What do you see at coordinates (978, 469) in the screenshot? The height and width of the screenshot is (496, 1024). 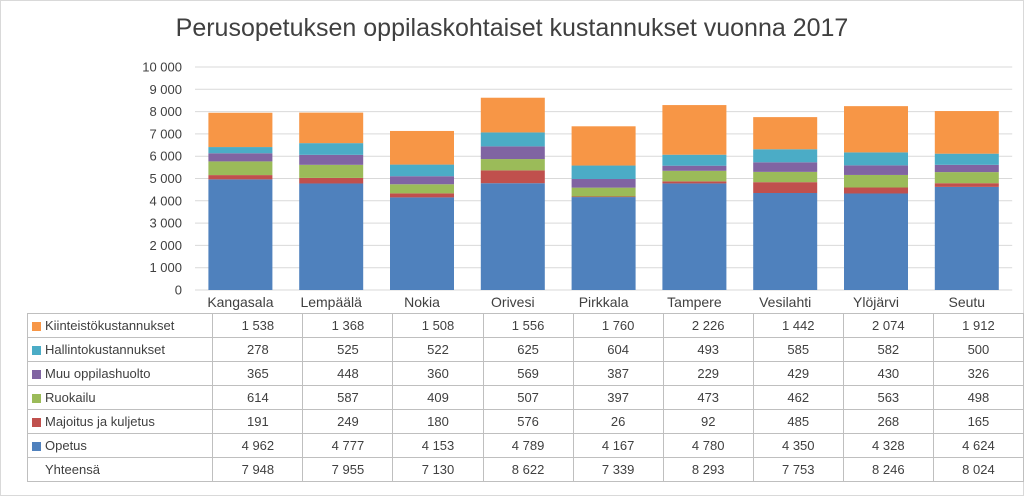 I see `data-label: 8 024` at bounding box center [978, 469].